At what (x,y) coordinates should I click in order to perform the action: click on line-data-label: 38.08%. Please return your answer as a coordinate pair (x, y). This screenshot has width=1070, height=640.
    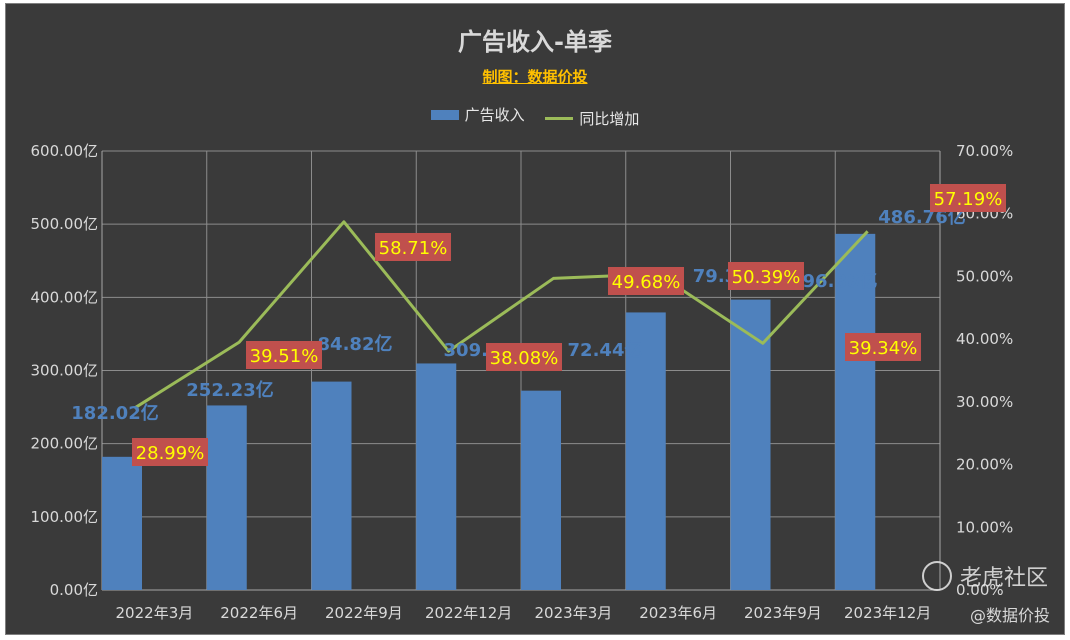
    Looking at the image, I should click on (524, 358).